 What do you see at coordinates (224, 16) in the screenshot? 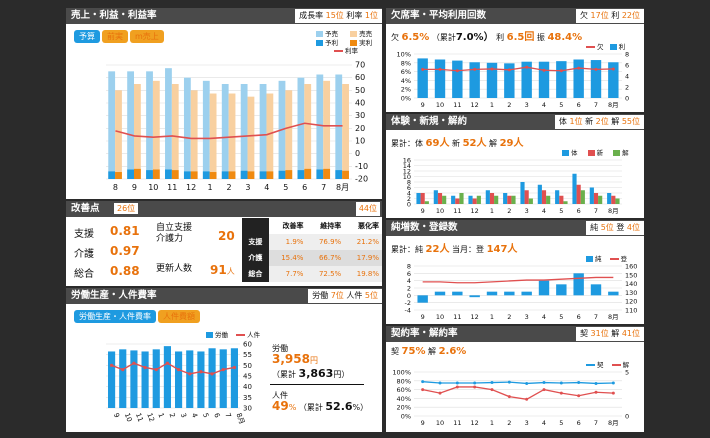
I see `sales-header: 売上・利益・利益率 成長率 15位 利率 1位` at bounding box center [224, 16].